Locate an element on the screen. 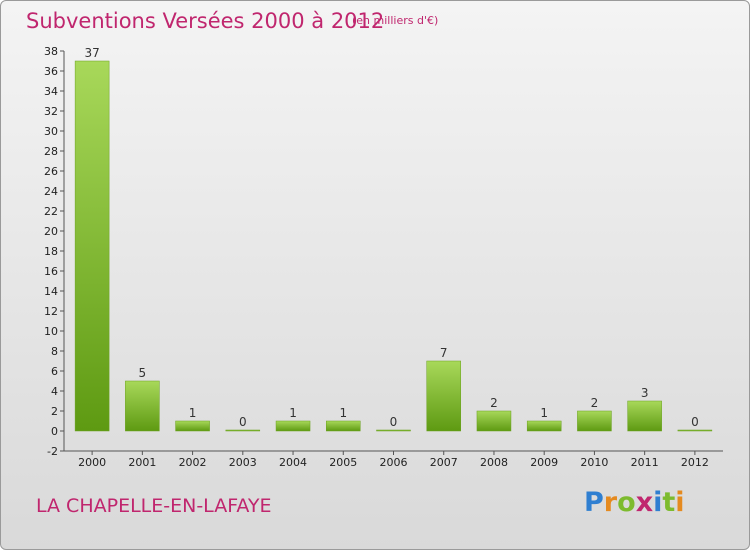 The height and width of the screenshot is (550, 750). town-name: LA CHAPELLE-EN-LAFAYE is located at coordinates (154, 506).